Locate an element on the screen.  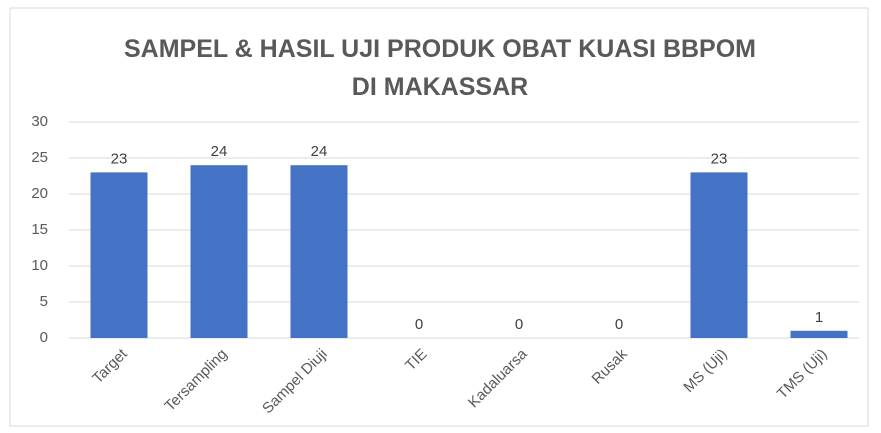
x-tick-label: MS (Uji) is located at coordinates (705, 371).